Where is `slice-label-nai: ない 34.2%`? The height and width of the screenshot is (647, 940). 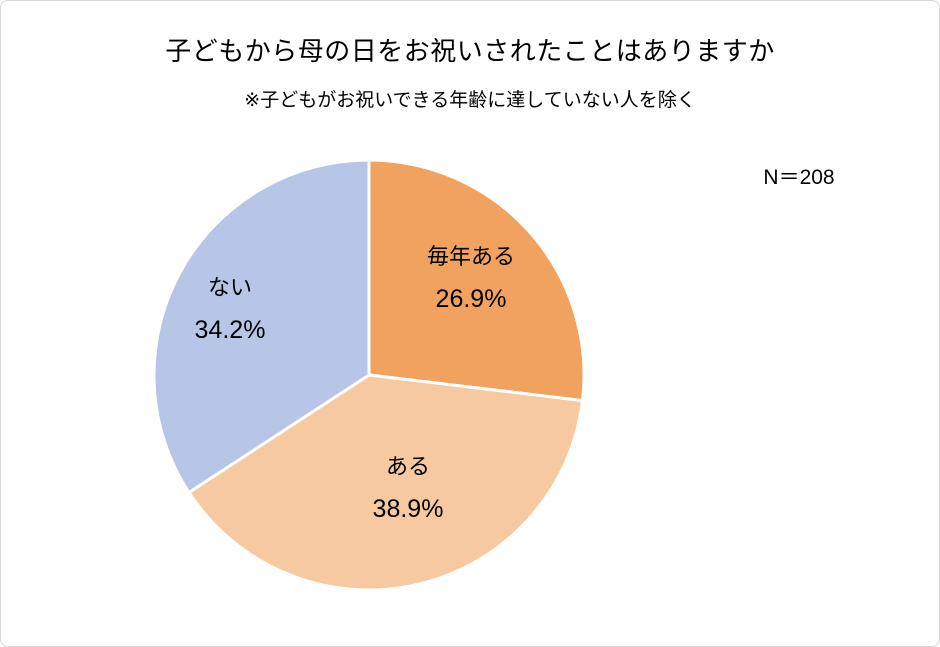
slice-label-nai: ない 34.2% is located at coordinates (230, 309).